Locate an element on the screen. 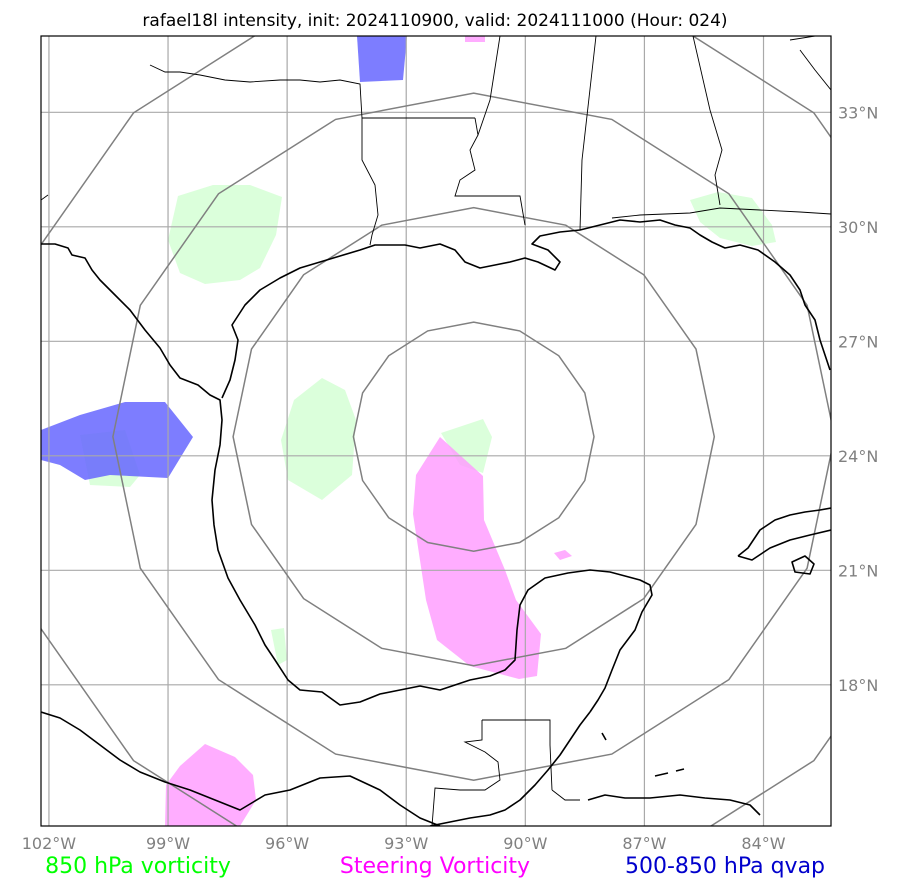 Image resolution: width=901 pixels, height=891 pixels. range-ring is located at coordinates (473, 436).